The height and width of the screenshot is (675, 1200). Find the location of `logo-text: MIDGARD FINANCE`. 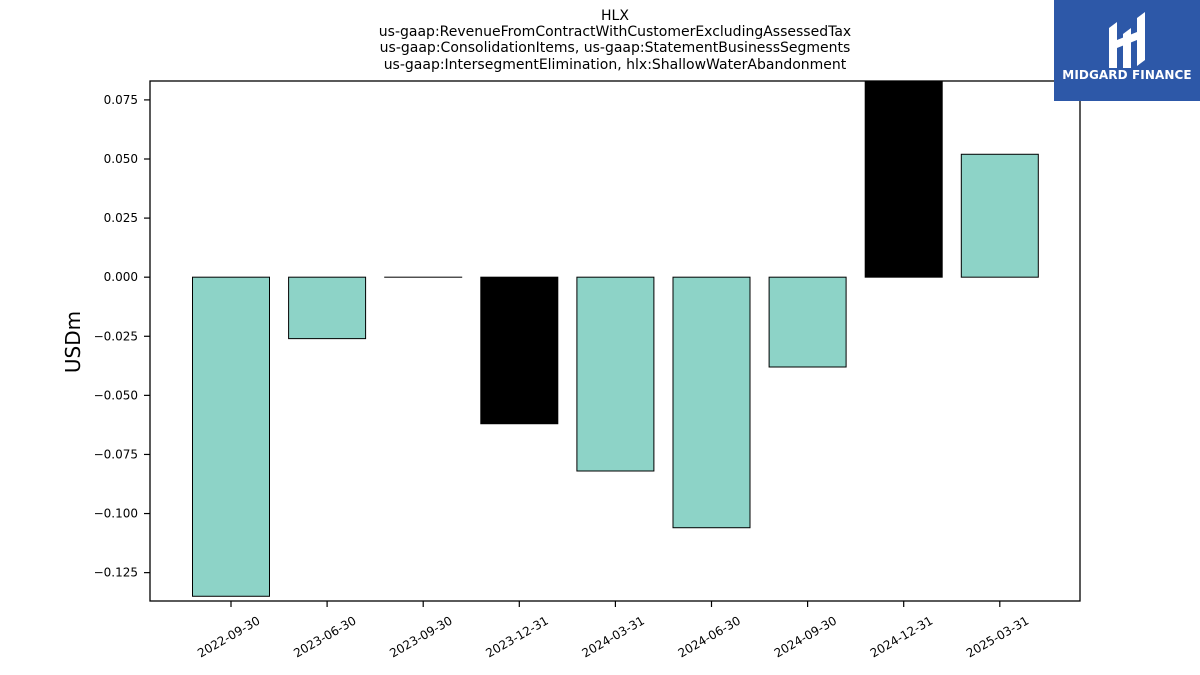

logo-text: MIDGARD FINANCE is located at coordinates (1127, 75).